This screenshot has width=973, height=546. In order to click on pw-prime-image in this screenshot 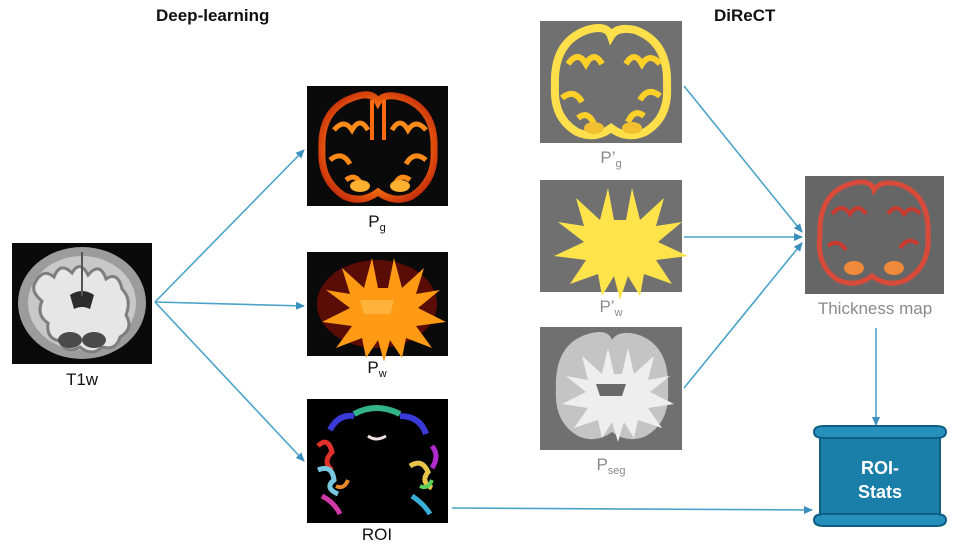, I will do `click(614, 240)`.